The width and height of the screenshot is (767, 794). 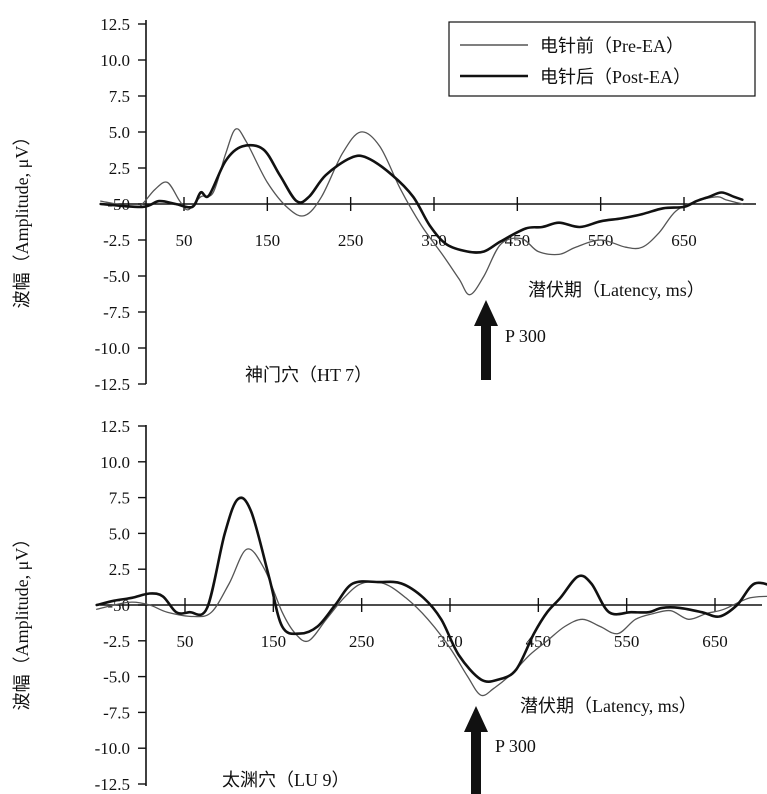 I want to click on legend: 电针前（Pre-EA） 电针后（Post-EA）, so click(x=602, y=59).